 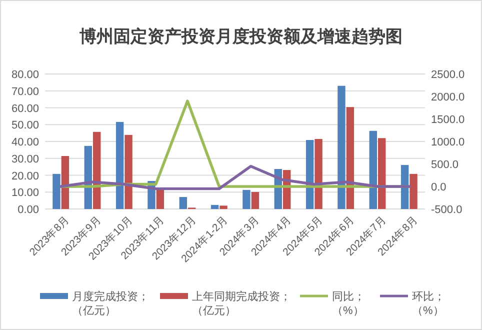 I want to click on y2-tick-label: 500.0, so click(x=445, y=165).